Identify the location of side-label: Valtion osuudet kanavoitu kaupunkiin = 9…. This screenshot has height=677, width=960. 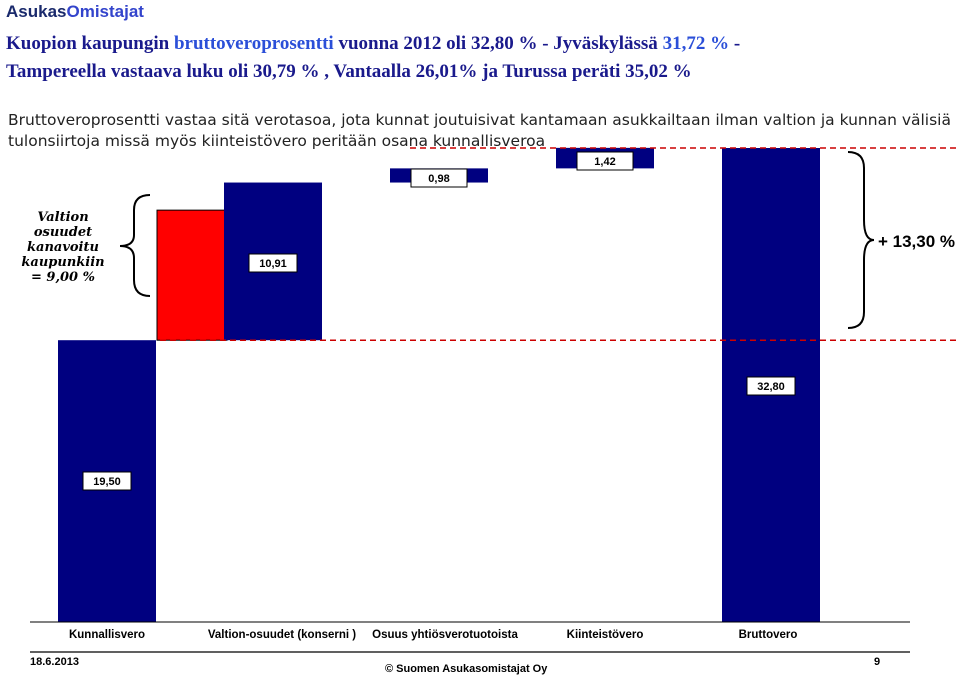
(63, 247).